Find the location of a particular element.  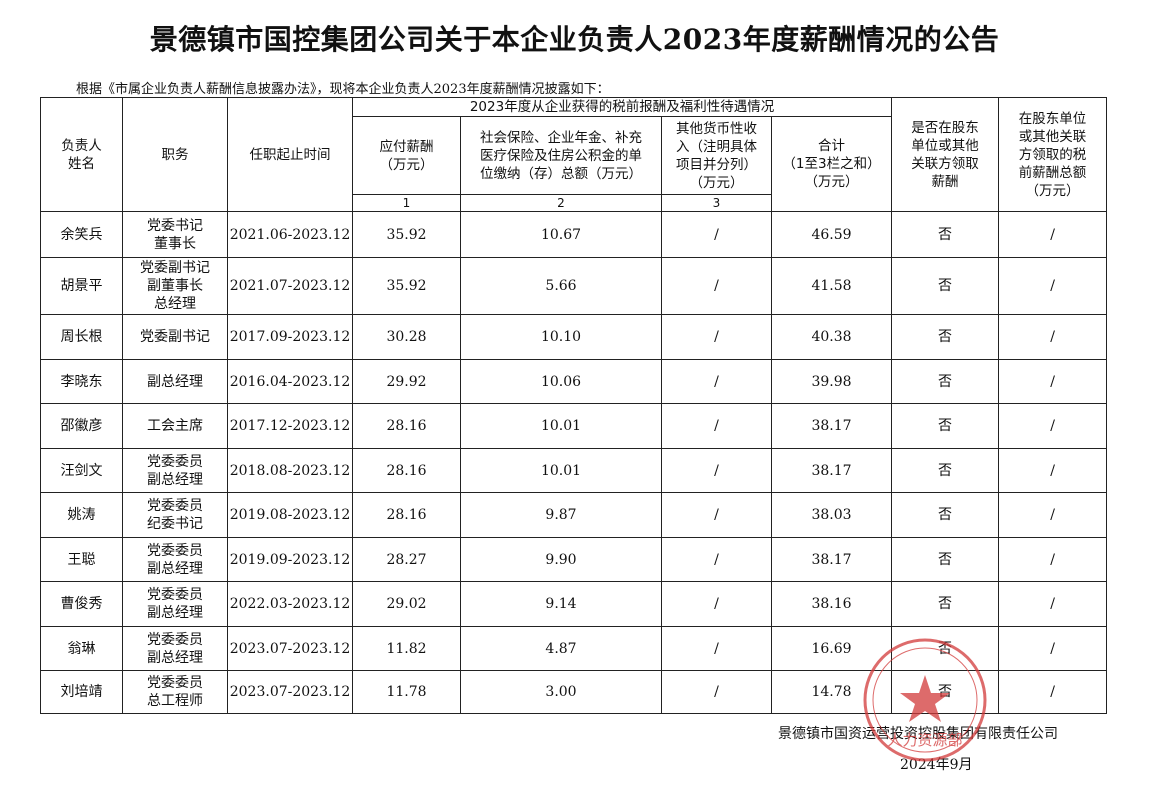

period-cell: 2021.07-2023.12 is located at coordinates (290, 286).